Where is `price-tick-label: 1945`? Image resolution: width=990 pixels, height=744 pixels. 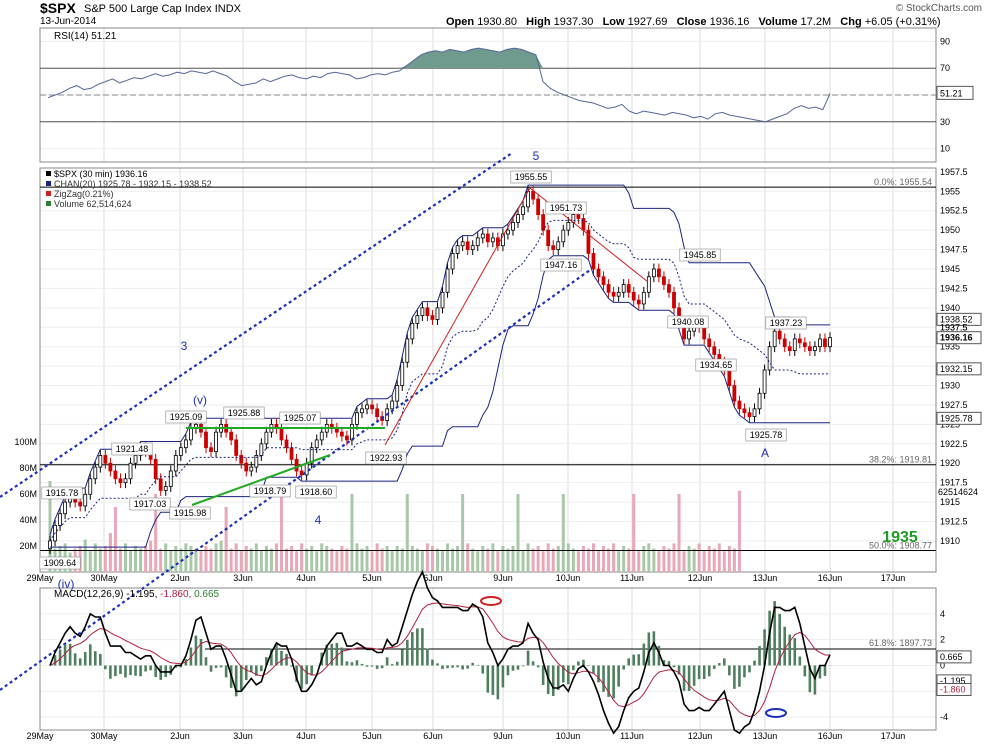
price-tick-label: 1945 is located at coordinates (950, 269).